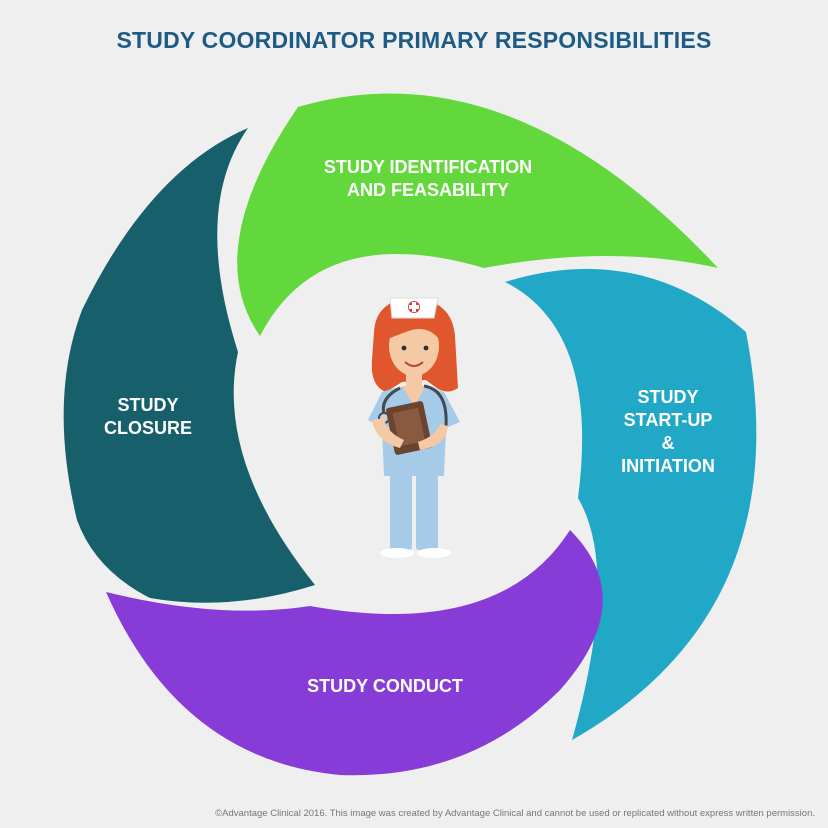  What do you see at coordinates (385, 686) in the screenshot?
I see `label-conduct: STUDY CONDUCT` at bounding box center [385, 686].